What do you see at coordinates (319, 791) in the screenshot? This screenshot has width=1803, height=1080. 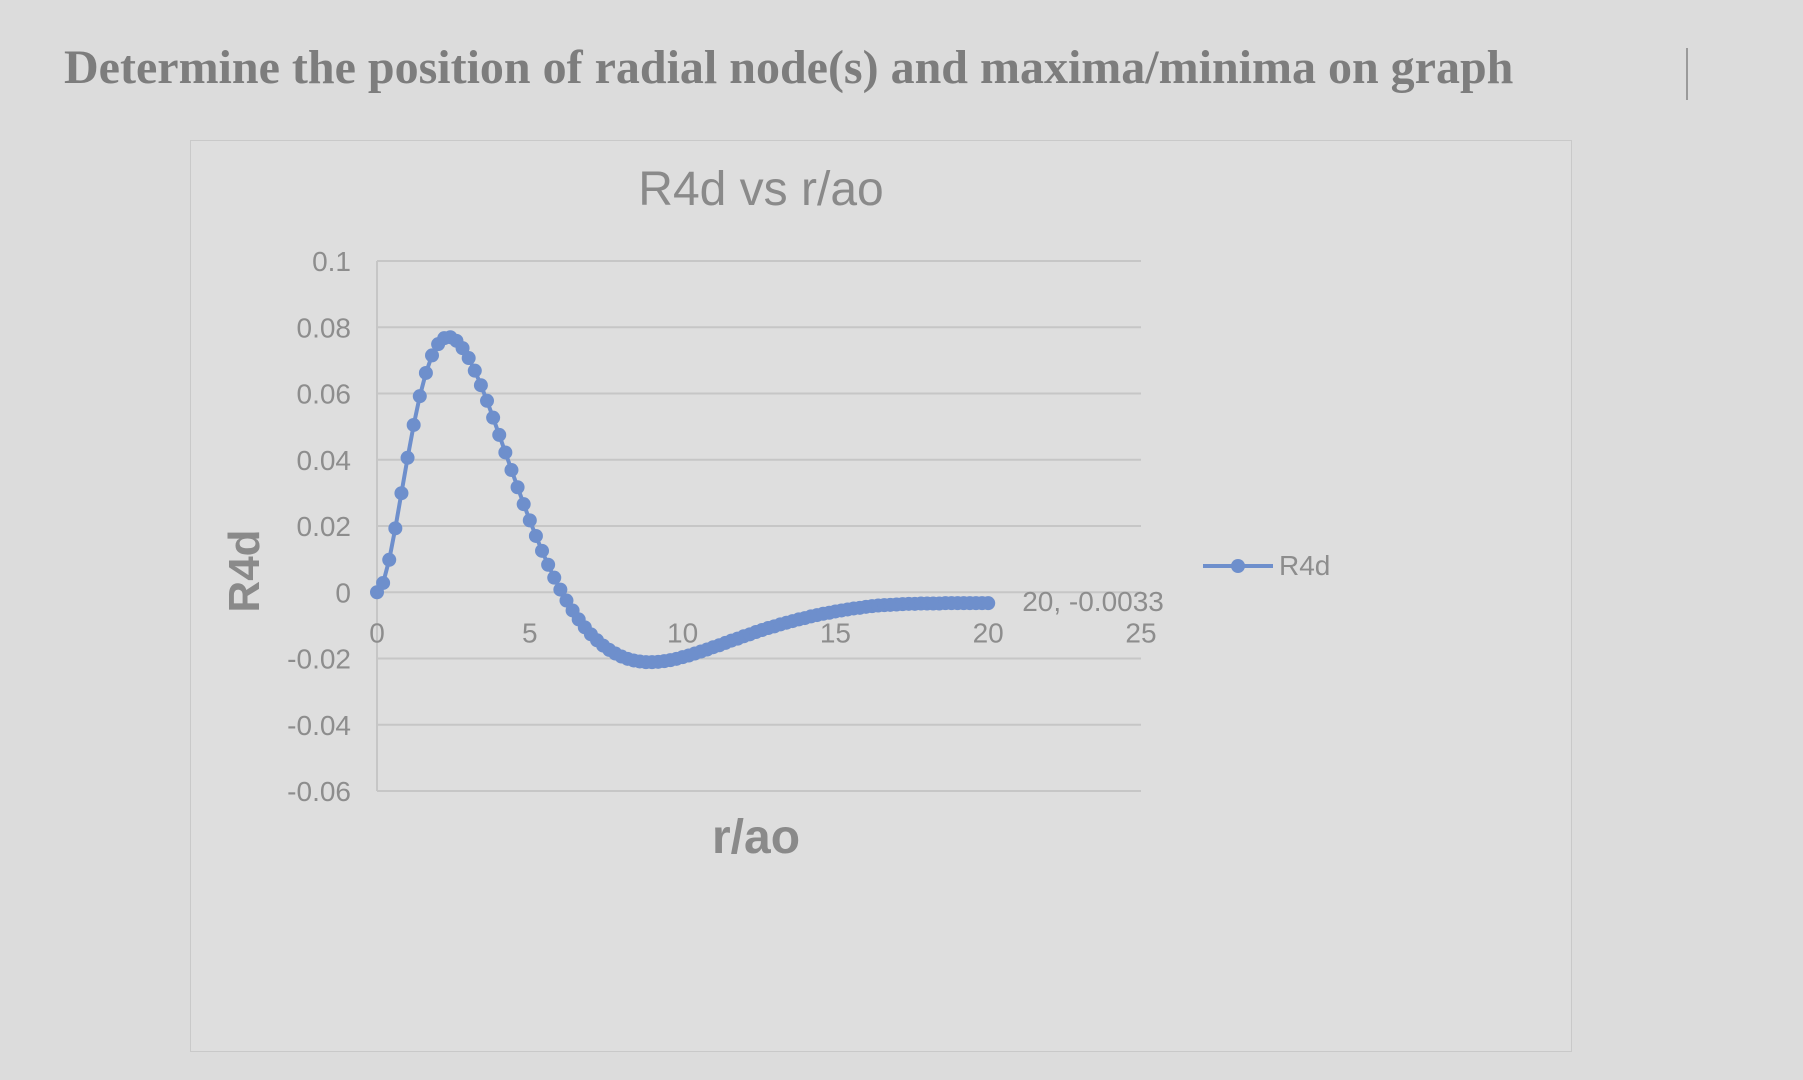 I see `y-tick-label: -0.06` at bounding box center [319, 791].